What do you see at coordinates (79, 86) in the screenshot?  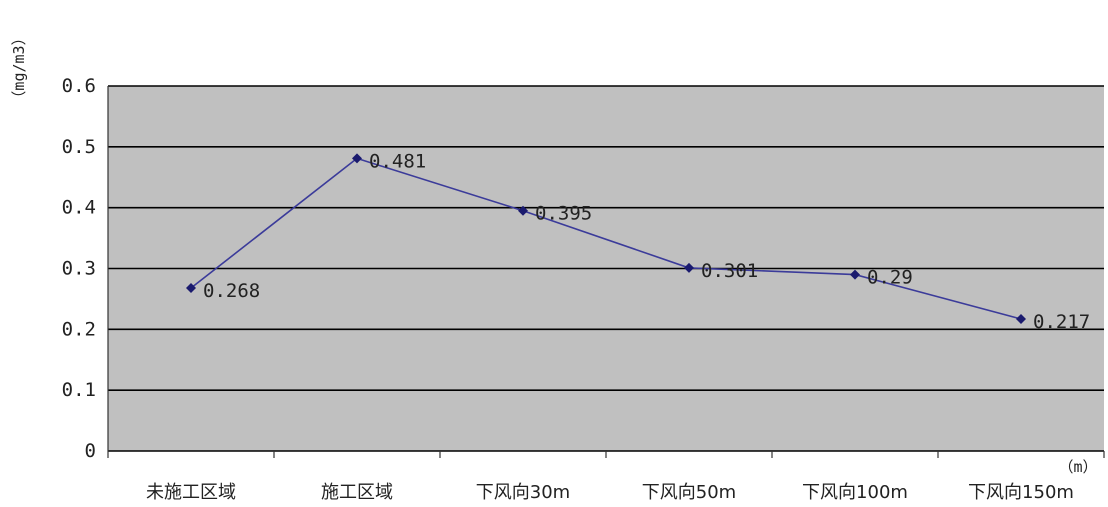 I see `y-tick-label-6: 0.6` at bounding box center [79, 86].